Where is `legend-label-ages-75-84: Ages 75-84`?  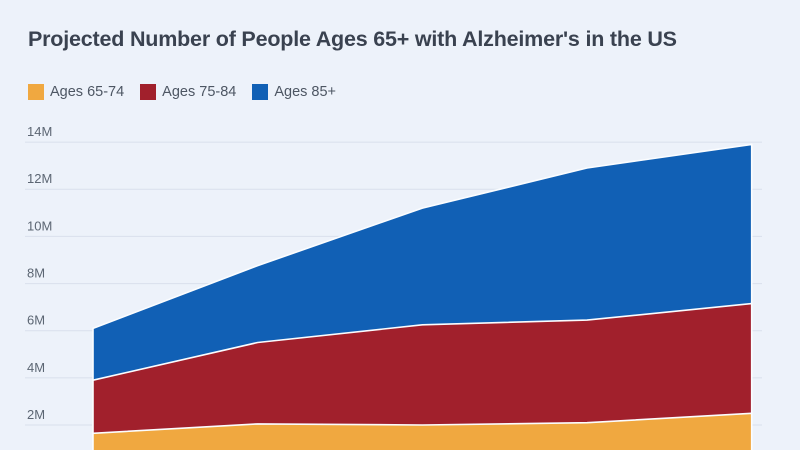
legend-label-ages-75-84: Ages 75-84 is located at coordinates (199, 92).